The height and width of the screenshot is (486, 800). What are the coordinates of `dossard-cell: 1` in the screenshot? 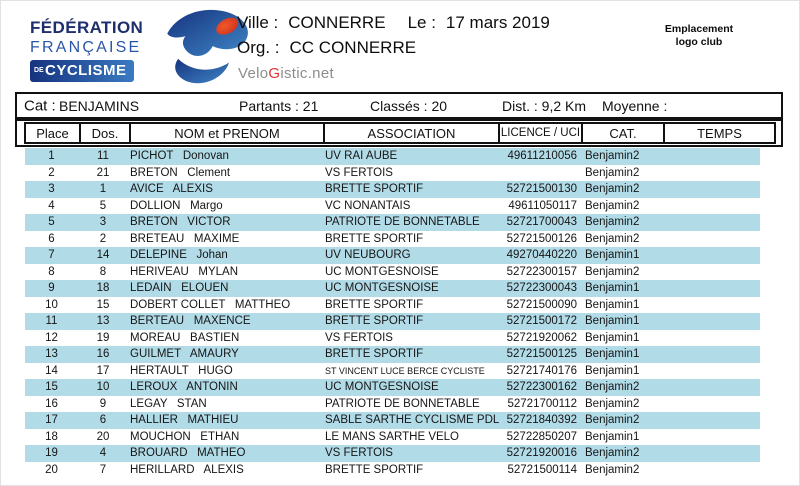 It's located at (103, 189).